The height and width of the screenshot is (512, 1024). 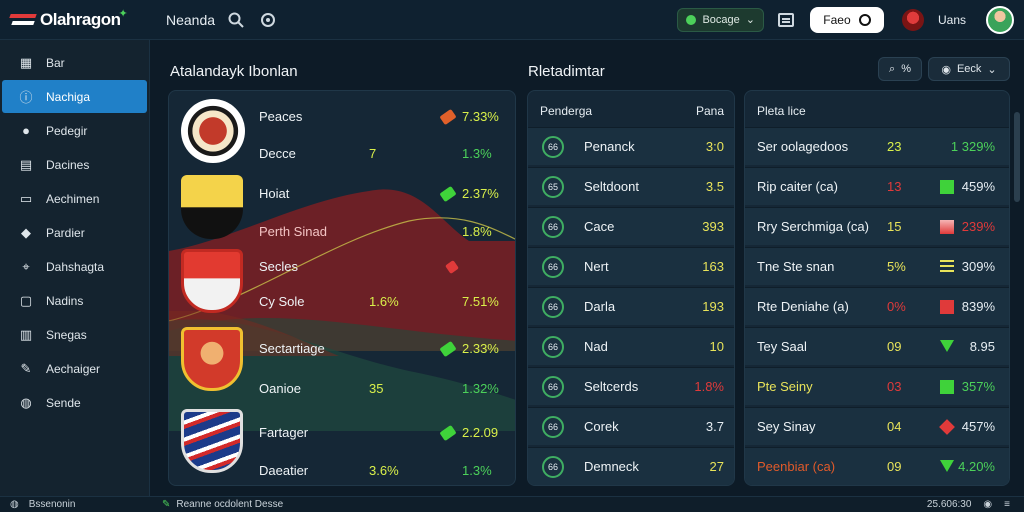 I want to click on table-row: 66 Corek 3.7, so click(x=631, y=426).